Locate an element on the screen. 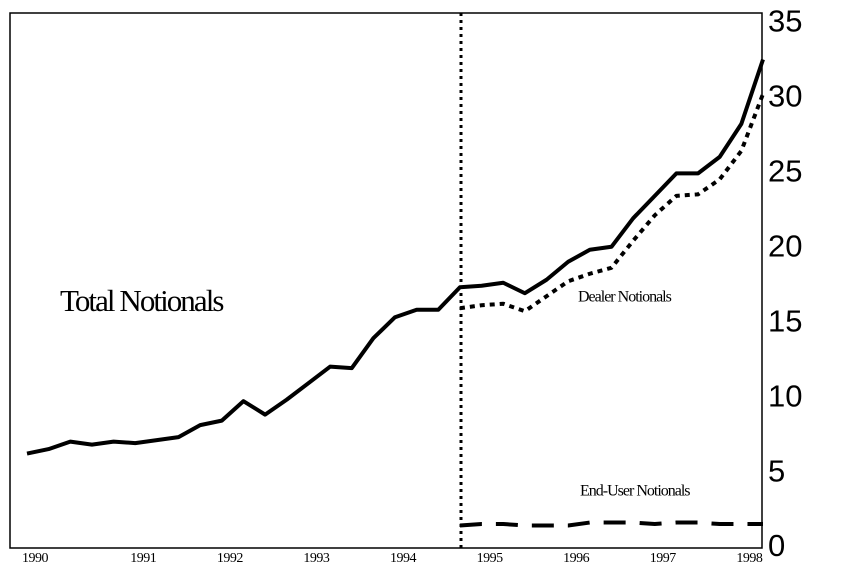 This screenshot has height=569, width=844. series-label: Dealer Notionals is located at coordinates (625, 297).